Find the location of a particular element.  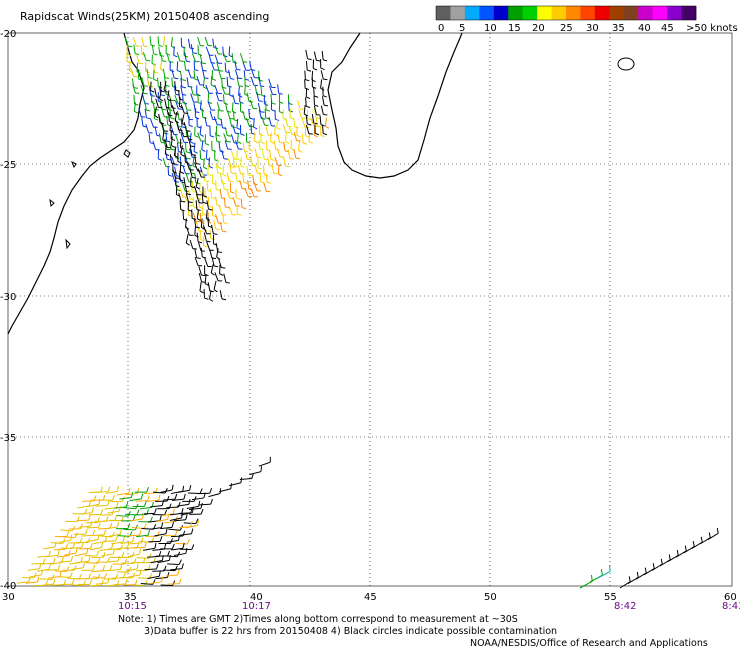

lon-label: 50 is located at coordinates (490, 597).